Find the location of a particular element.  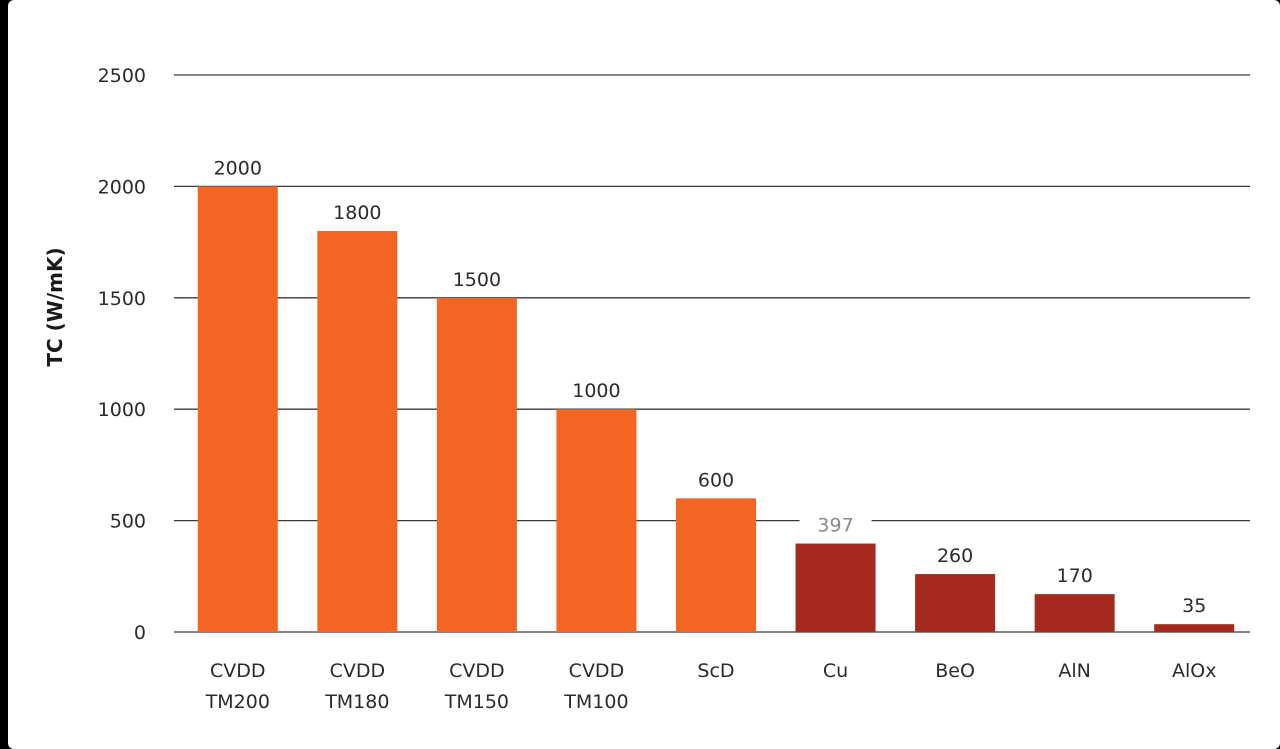

y-tick-label: 2500 is located at coordinates (122, 76).